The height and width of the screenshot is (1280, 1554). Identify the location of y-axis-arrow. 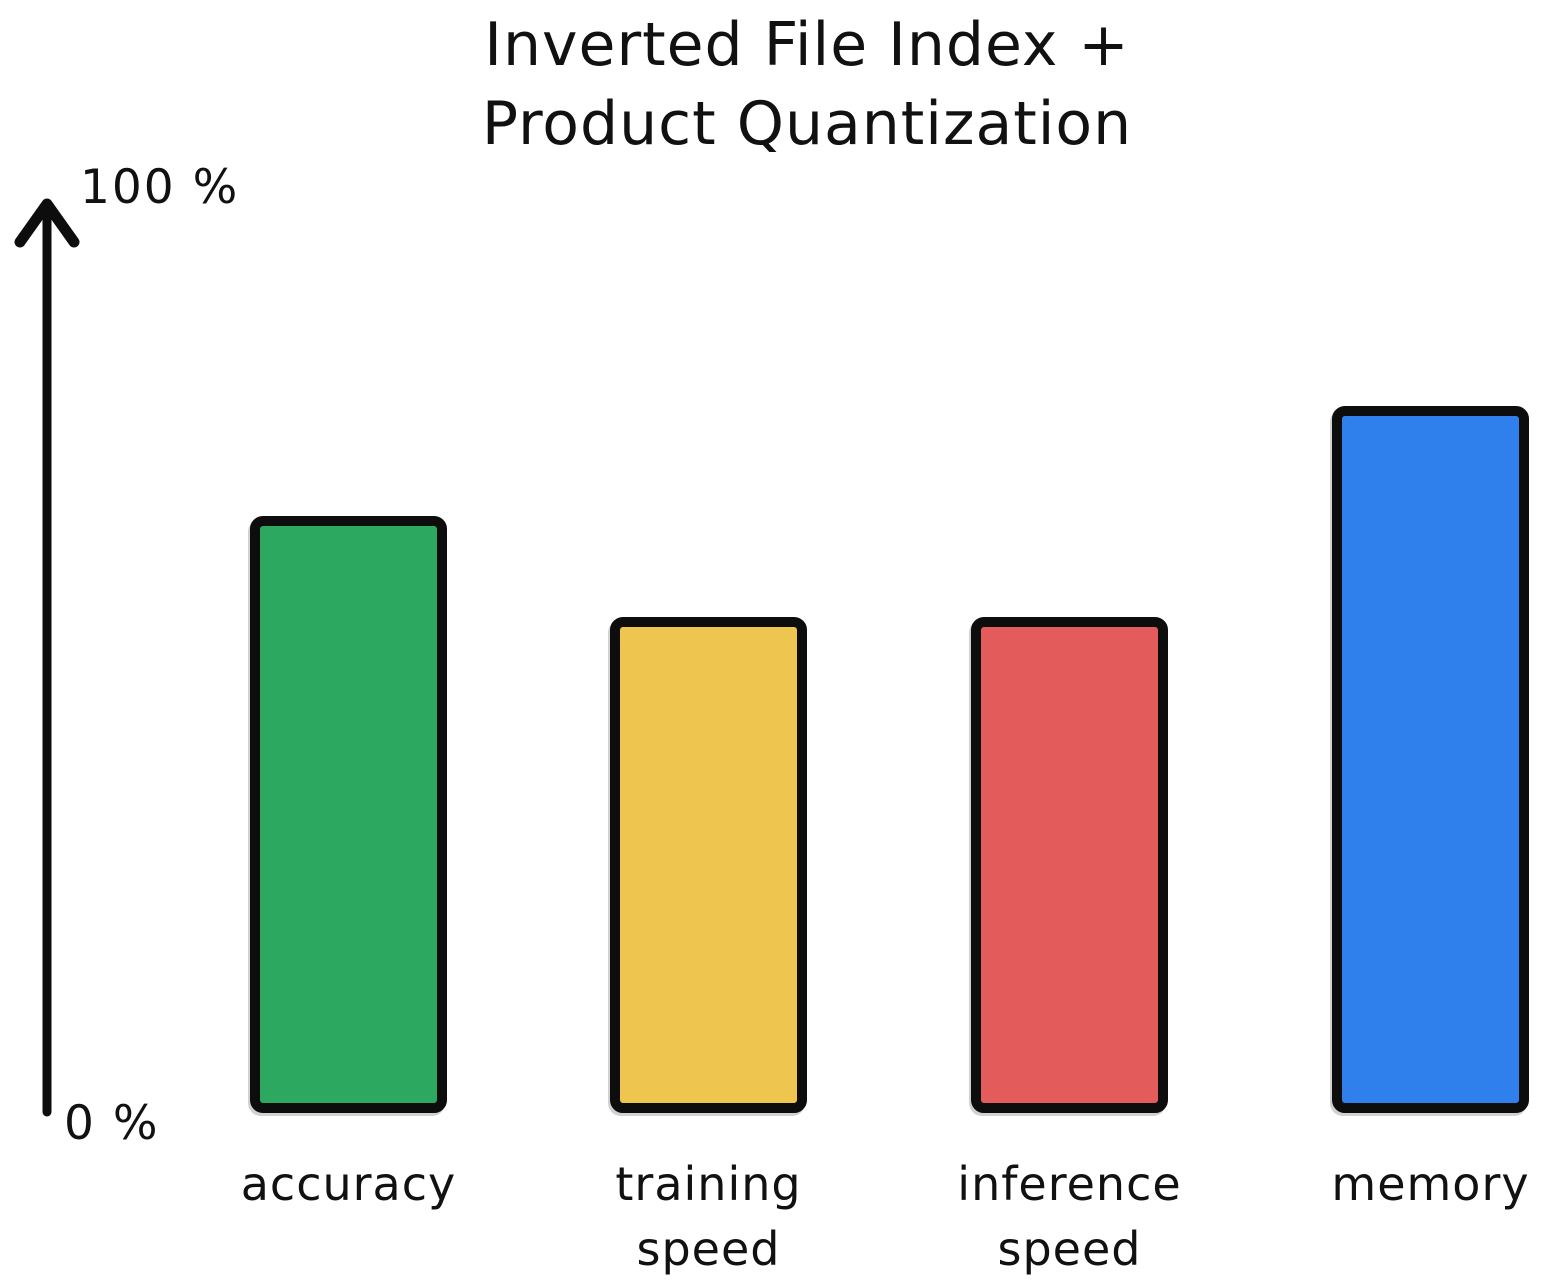
(47, 657).